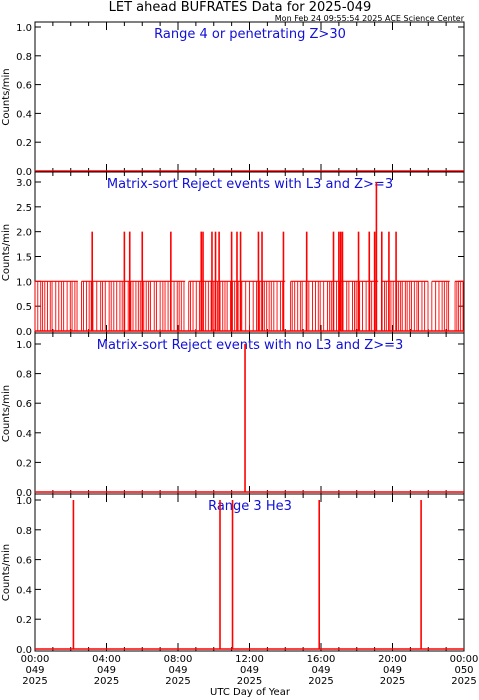 The height and width of the screenshot is (700, 479). Describe the element at coordinates (249, 659) in the screenshot. I see `x-tick-time: 12:00` at that location.